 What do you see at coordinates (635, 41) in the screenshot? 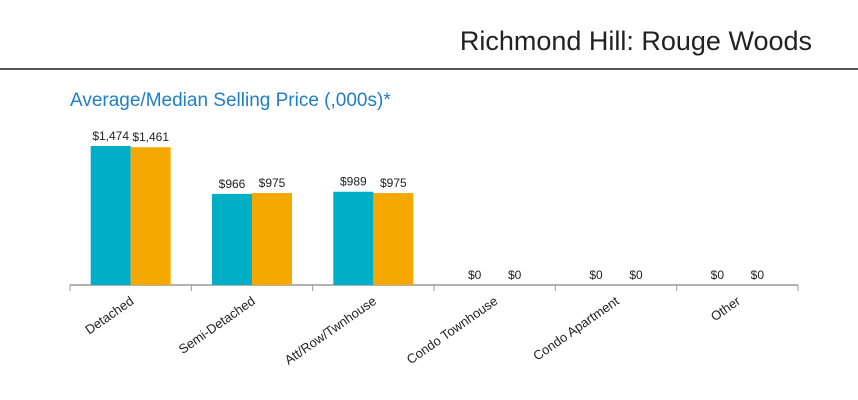
I see `page-title: Richmond Hill: Rouge Woods` at bounding box center [635, 41].